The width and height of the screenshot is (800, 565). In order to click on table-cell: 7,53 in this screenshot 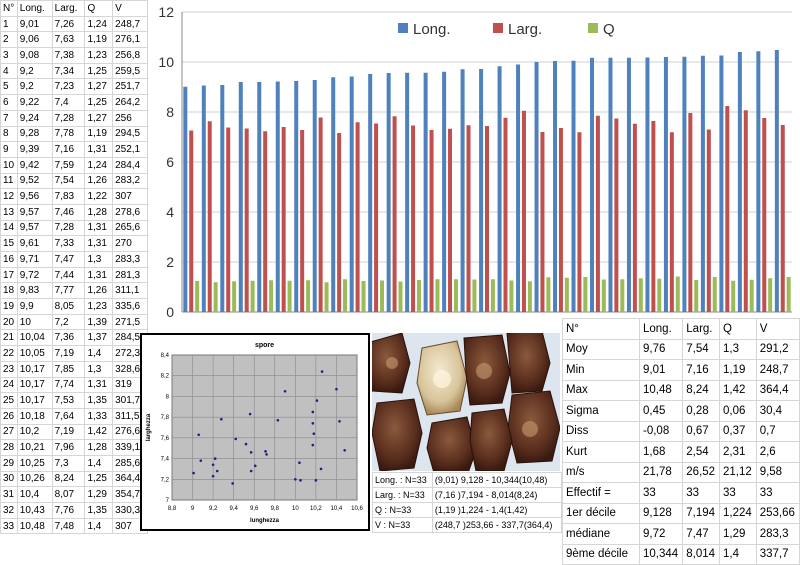, I will do `click(68, 400)`.